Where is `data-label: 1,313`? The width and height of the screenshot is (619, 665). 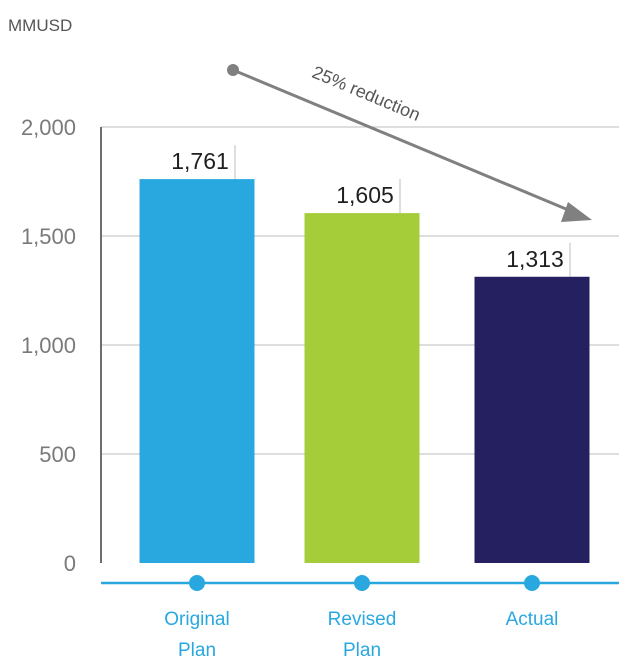
data-label: 1,313 is located at coordinates (535, 259).